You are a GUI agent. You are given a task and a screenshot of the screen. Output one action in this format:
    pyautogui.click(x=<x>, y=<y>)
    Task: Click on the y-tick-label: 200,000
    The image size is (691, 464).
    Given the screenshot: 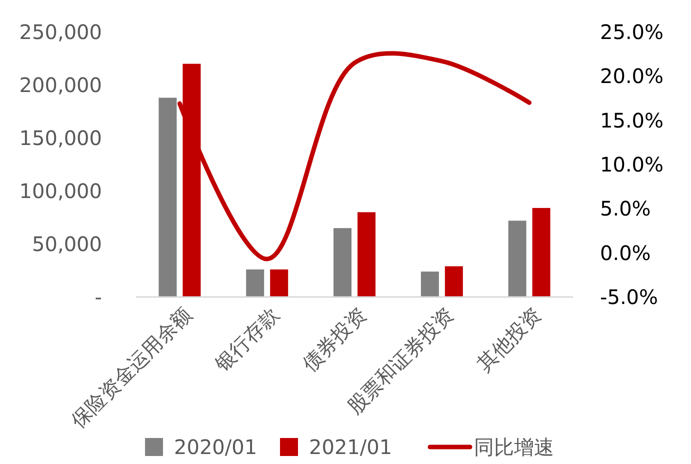 What is the action you would take?
    pyautogui.click(x=60, y=85)
    